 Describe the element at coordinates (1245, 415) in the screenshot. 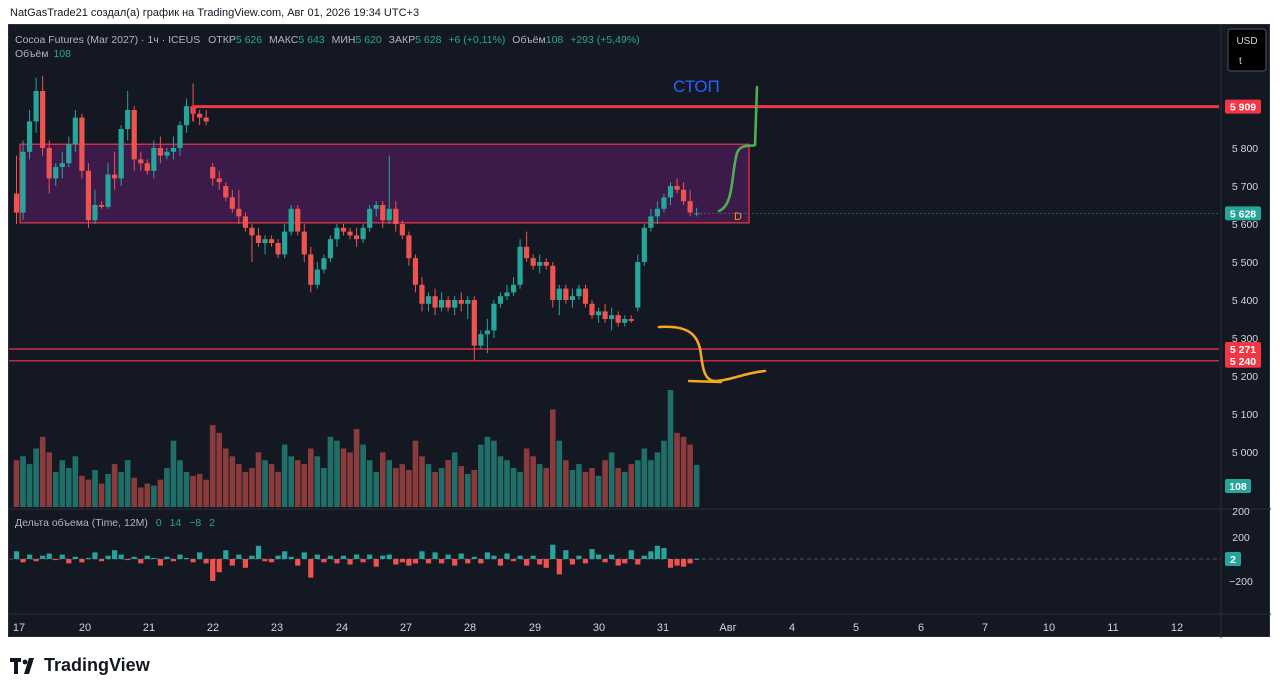

I see `price-tick-label: 5 100` at that location.